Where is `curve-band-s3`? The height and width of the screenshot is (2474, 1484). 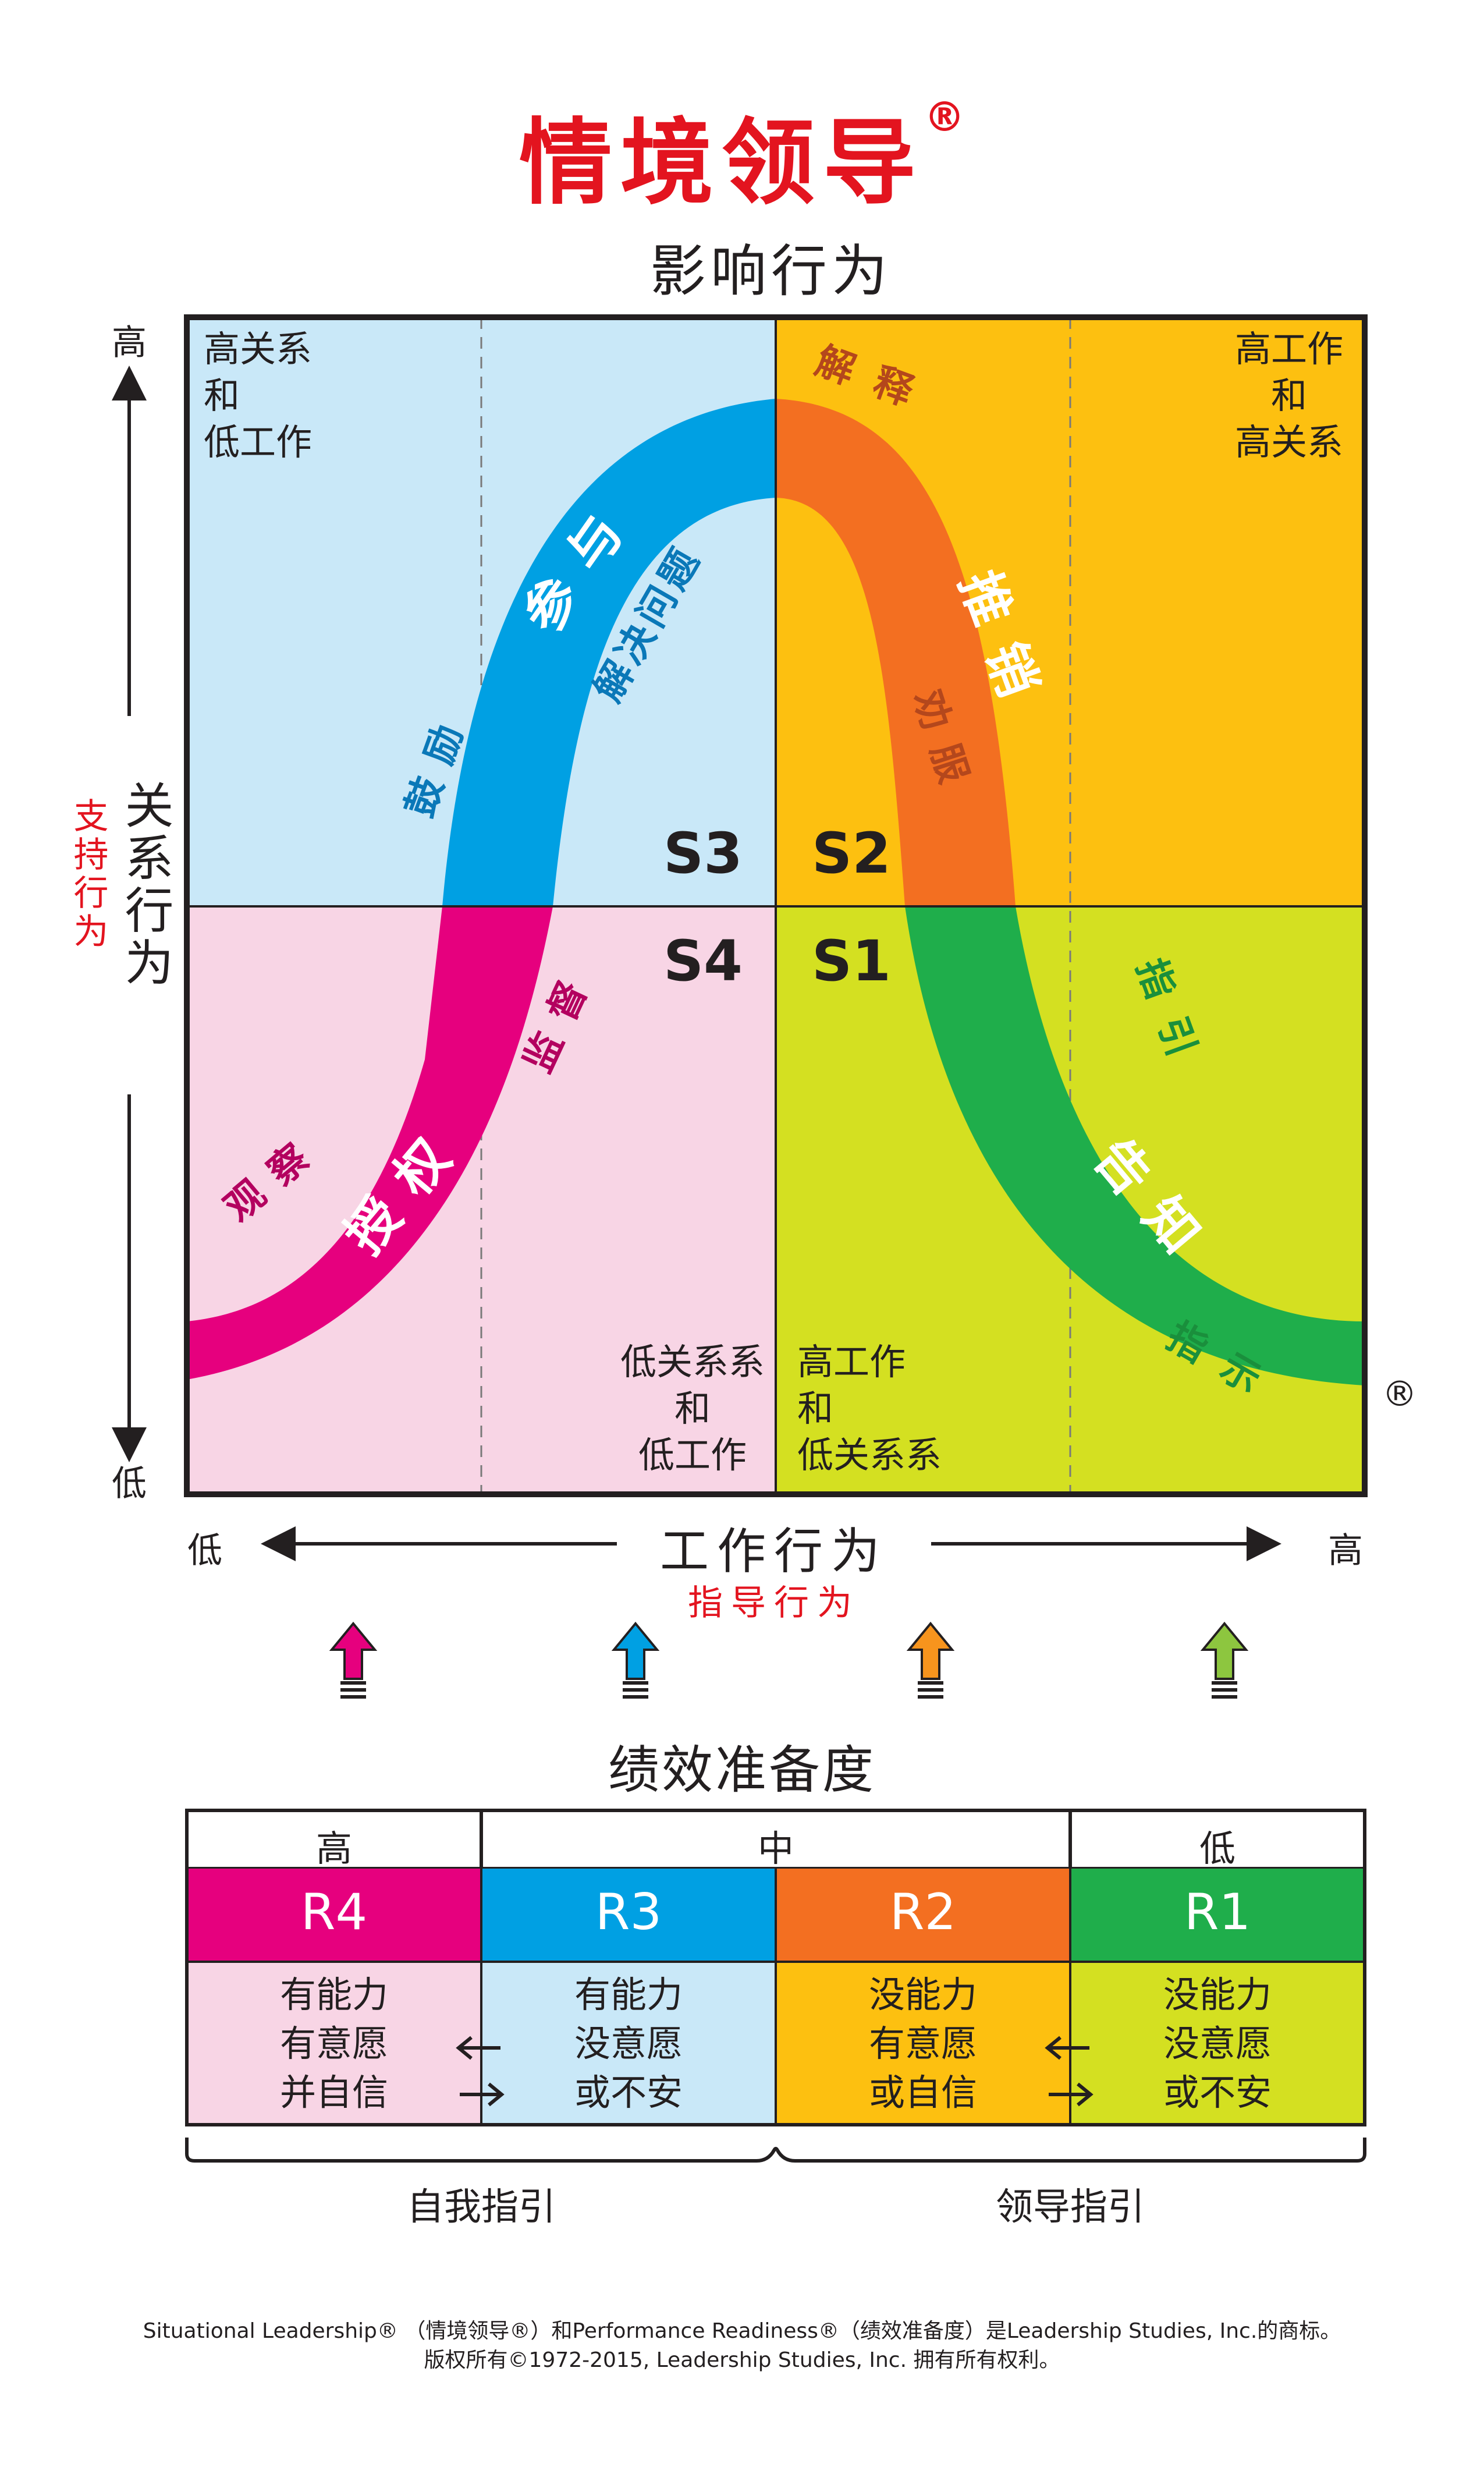
curve-band-s3 is located at coordinates (609, 652).